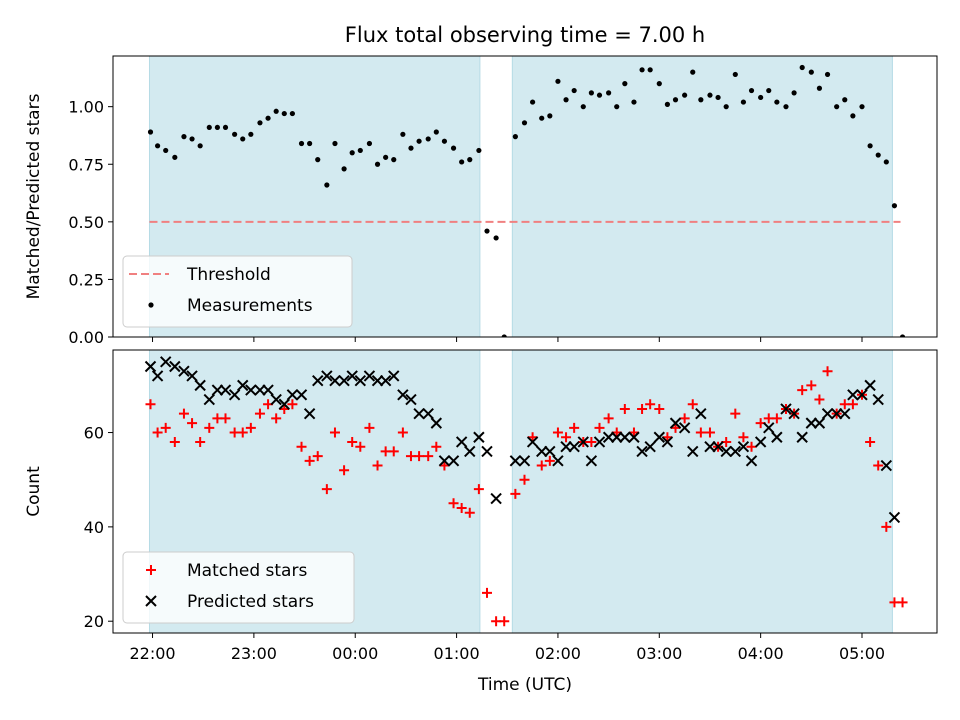 Image resolution: width=960 pixels, height=720 pixels. I want to click on x-tick-label: 23:00, so click(254, 653).